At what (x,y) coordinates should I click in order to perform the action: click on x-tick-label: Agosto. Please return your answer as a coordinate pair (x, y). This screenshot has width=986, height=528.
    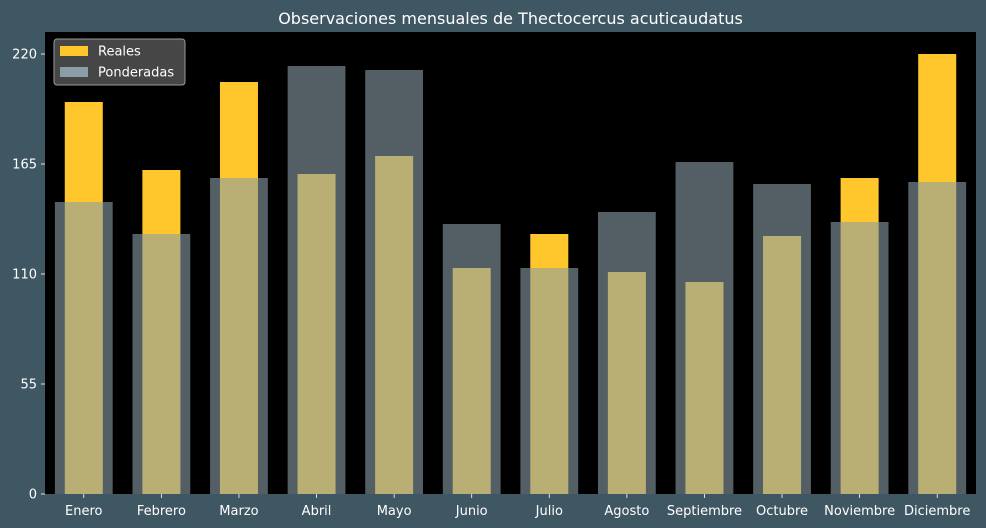
    Looking at the image, I should click on (626, 511).